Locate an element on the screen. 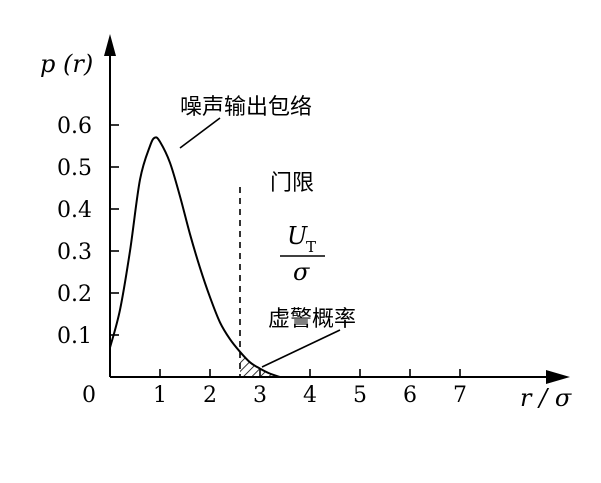  x-tick-label: 2 is located at coordinates (210, 395).